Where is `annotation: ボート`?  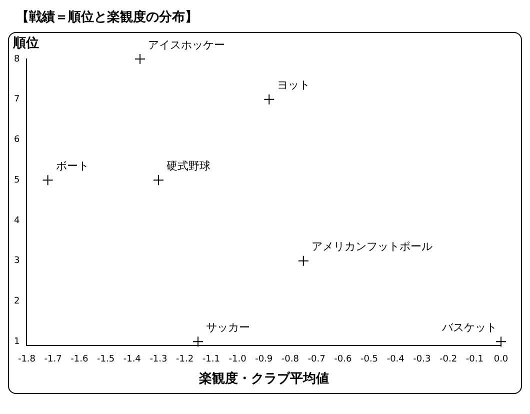 annotation: ボート is located at coordinates (72, 165).